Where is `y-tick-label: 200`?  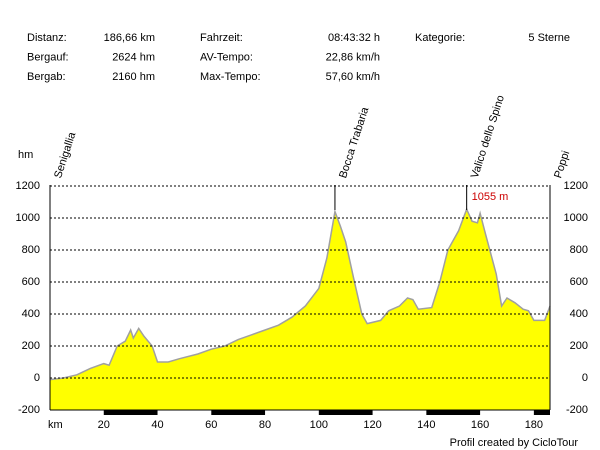
y-tick-label: 200 is located at coordinates (31, 346).